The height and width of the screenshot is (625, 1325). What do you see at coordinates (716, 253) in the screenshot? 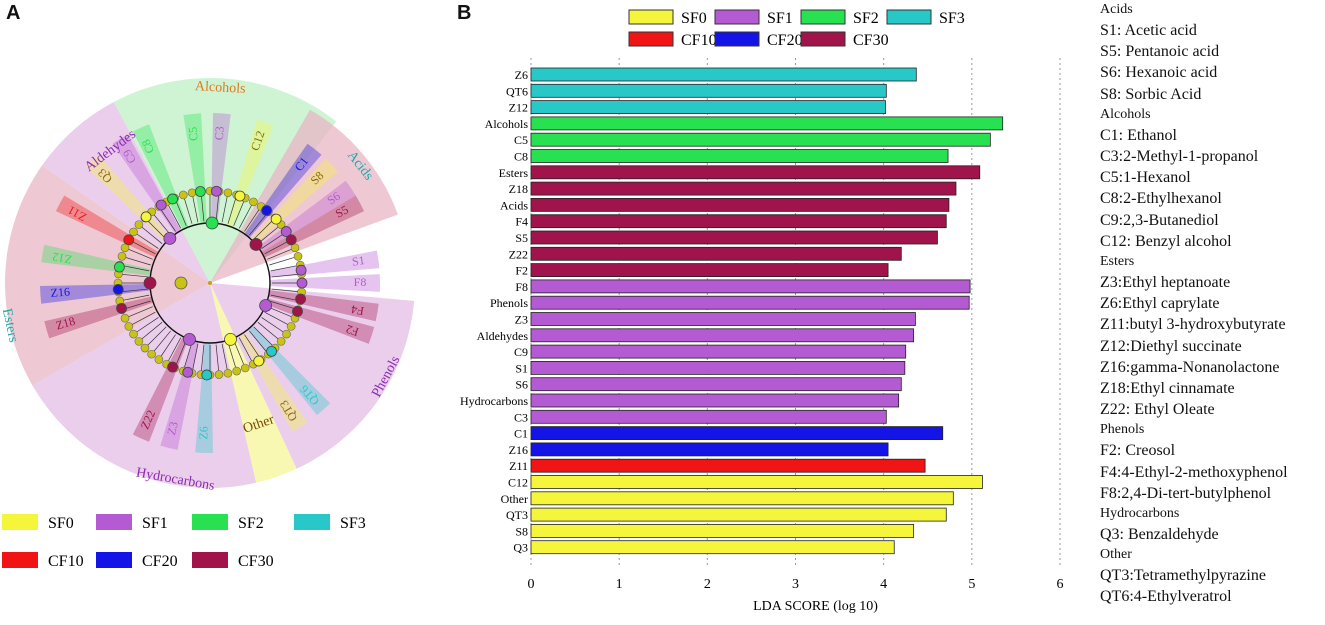
I see `bar-z22` at bounding box center [716, 253].